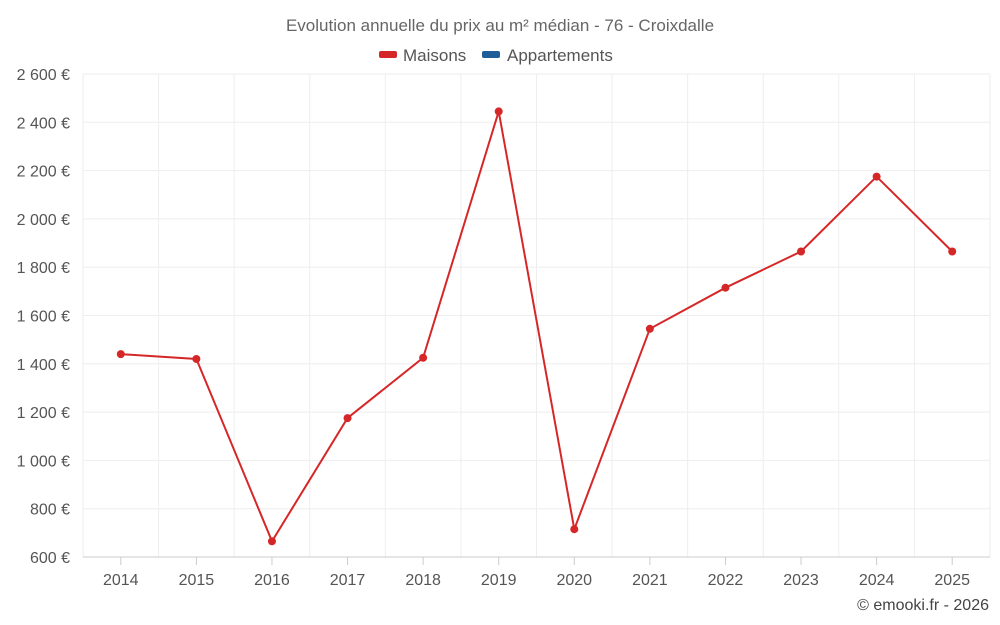  I want to click on legend-swatch-appartements, so click(491, 54).